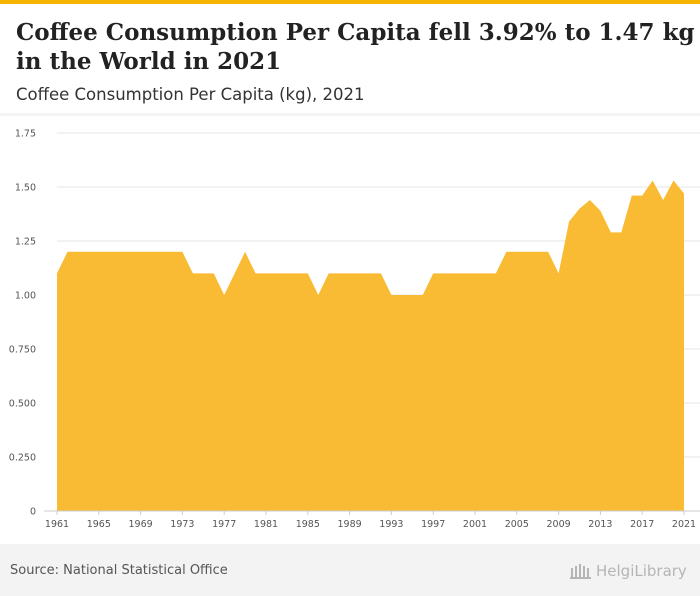 The image size is (700, 596). I want to click on x-tick-label: 1965, so click(99, 524).